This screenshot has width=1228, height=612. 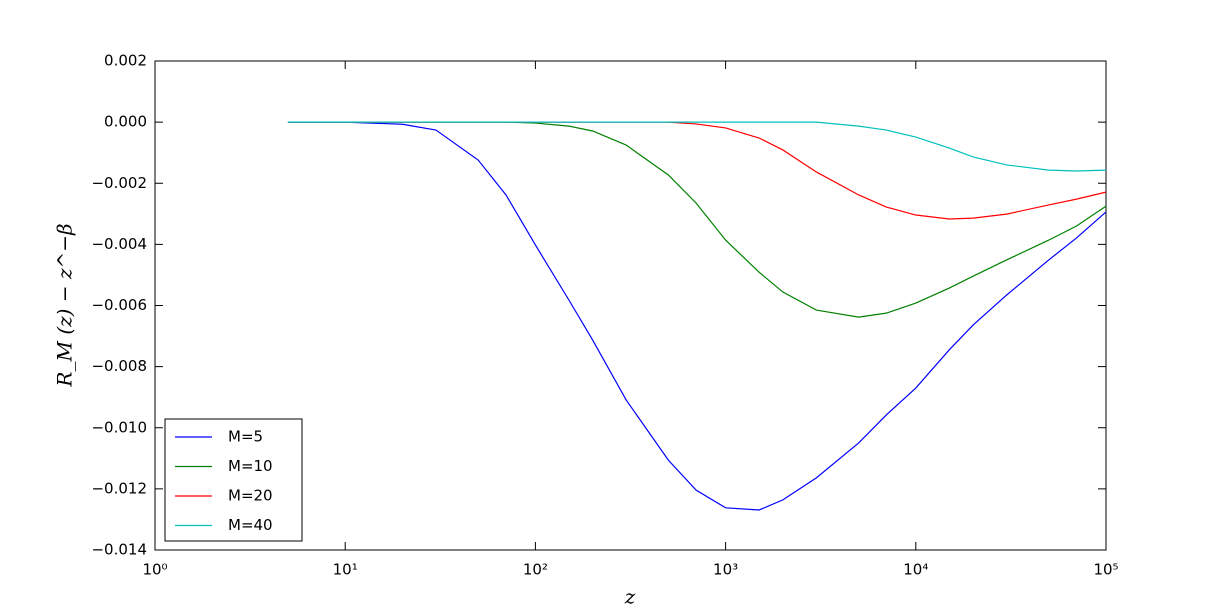 What do you see at coordinates (245, 437) in the screenshot?
I see `legend-label: M=5` at bounding box center [245, 437].